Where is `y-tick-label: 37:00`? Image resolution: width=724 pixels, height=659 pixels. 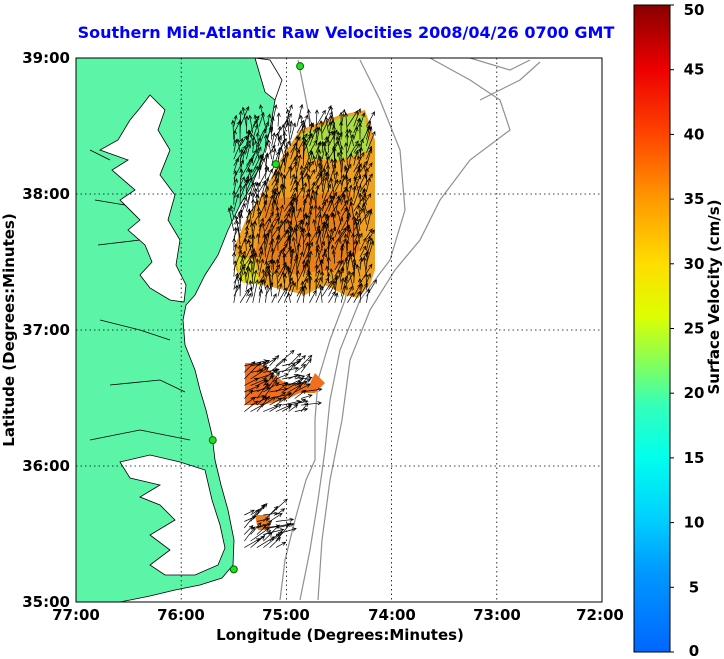 y-tick-label: 37:00 is located at coordinates (46, 330).